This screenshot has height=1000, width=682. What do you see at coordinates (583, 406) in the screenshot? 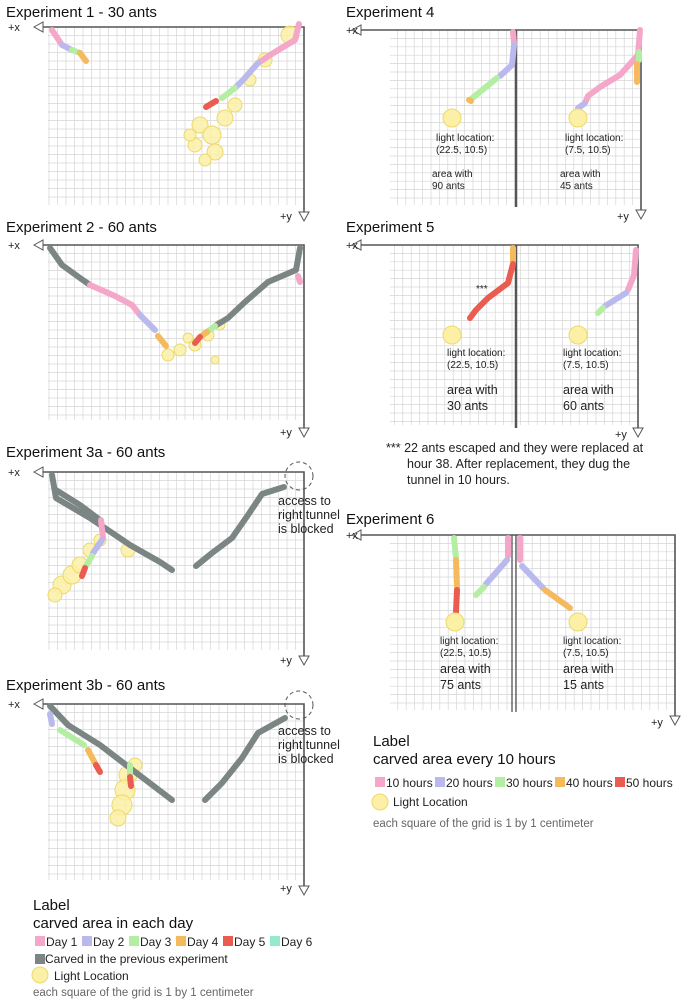
I see `ant-count: 60 ants` at bounding box center [583, 406].